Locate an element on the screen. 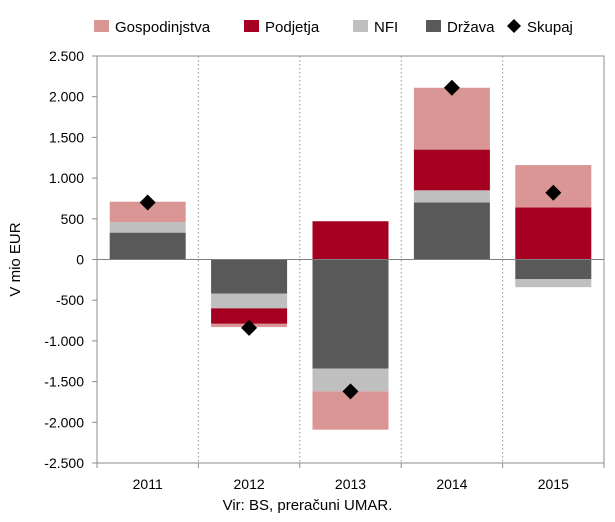 The height and width of the screenshot is (522, 615). x-tick-label: 2015 is located at coordinates (553, 484).